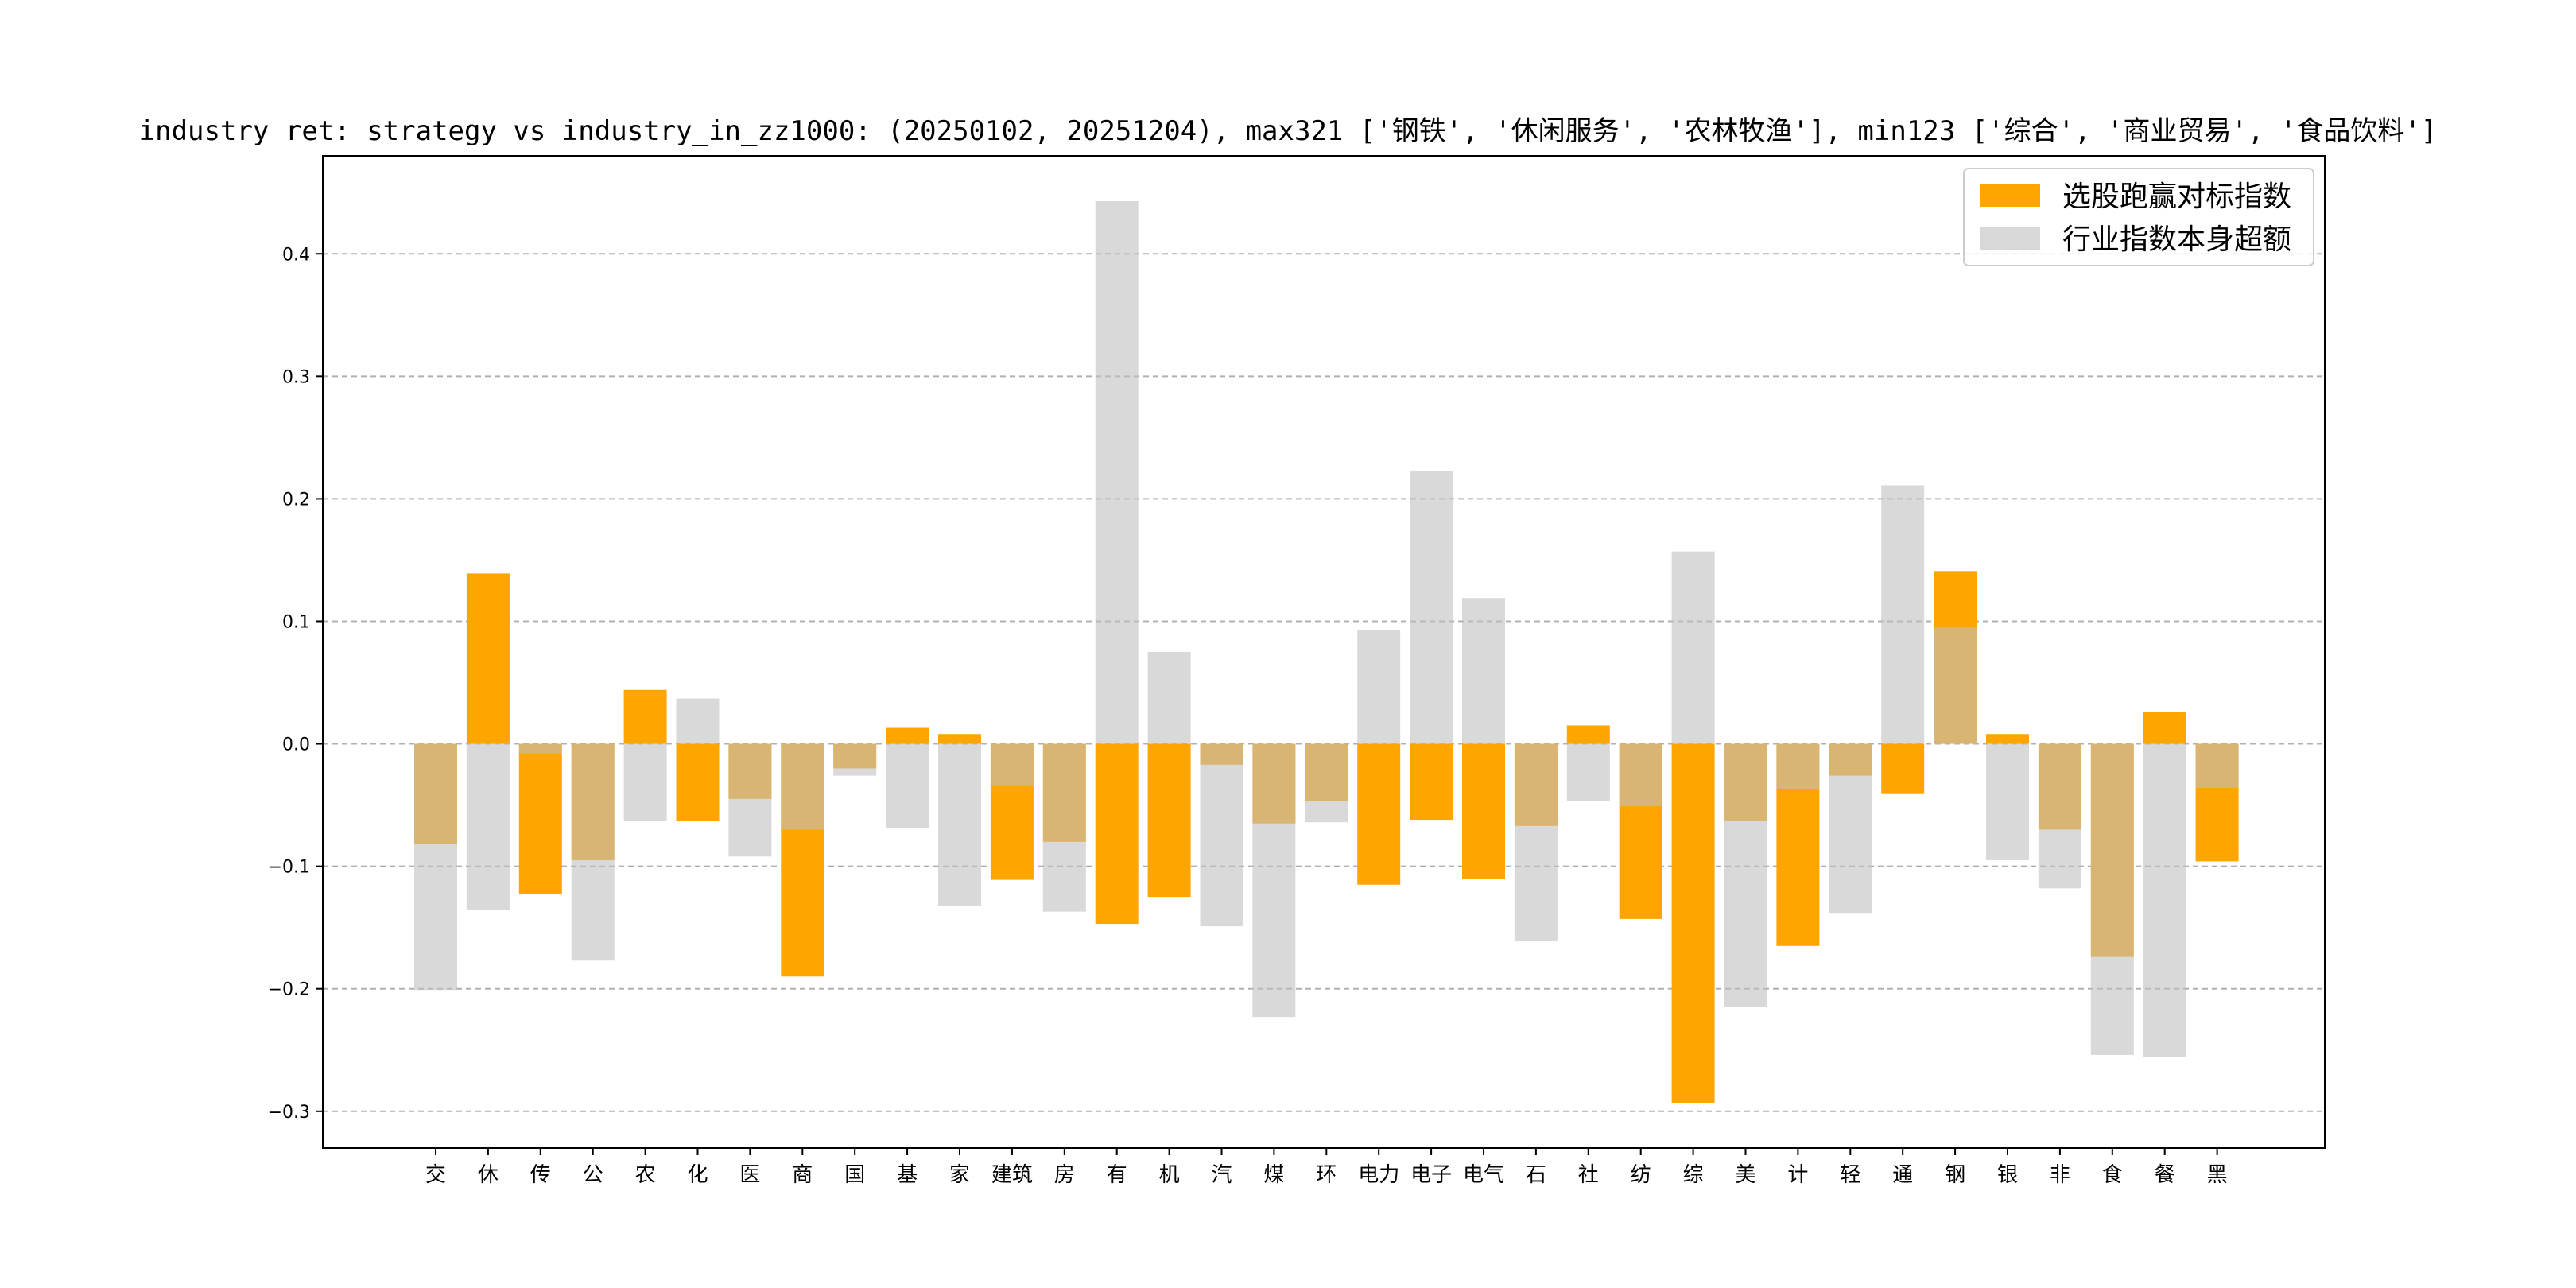  I want to click on y-tick-label: 0.1, so click(296, 622).